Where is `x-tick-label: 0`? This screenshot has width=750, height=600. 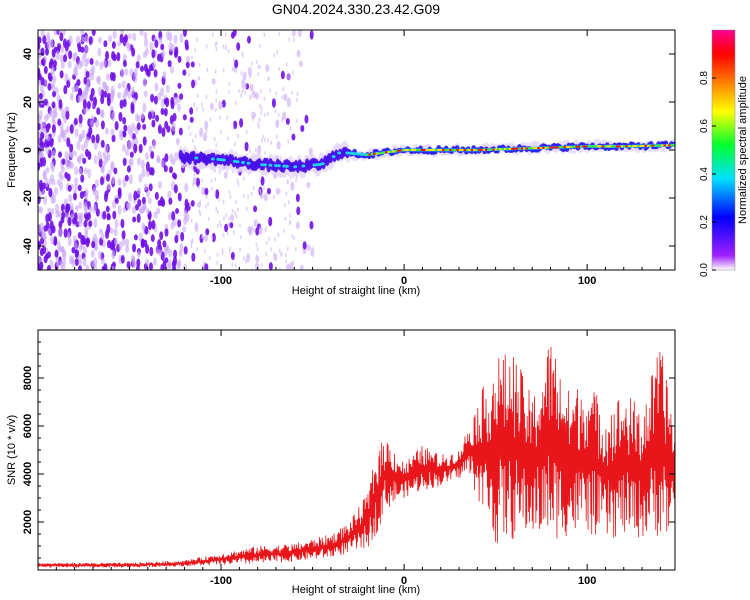
x-tick-label: 0 is located at coordinates (404, 581).